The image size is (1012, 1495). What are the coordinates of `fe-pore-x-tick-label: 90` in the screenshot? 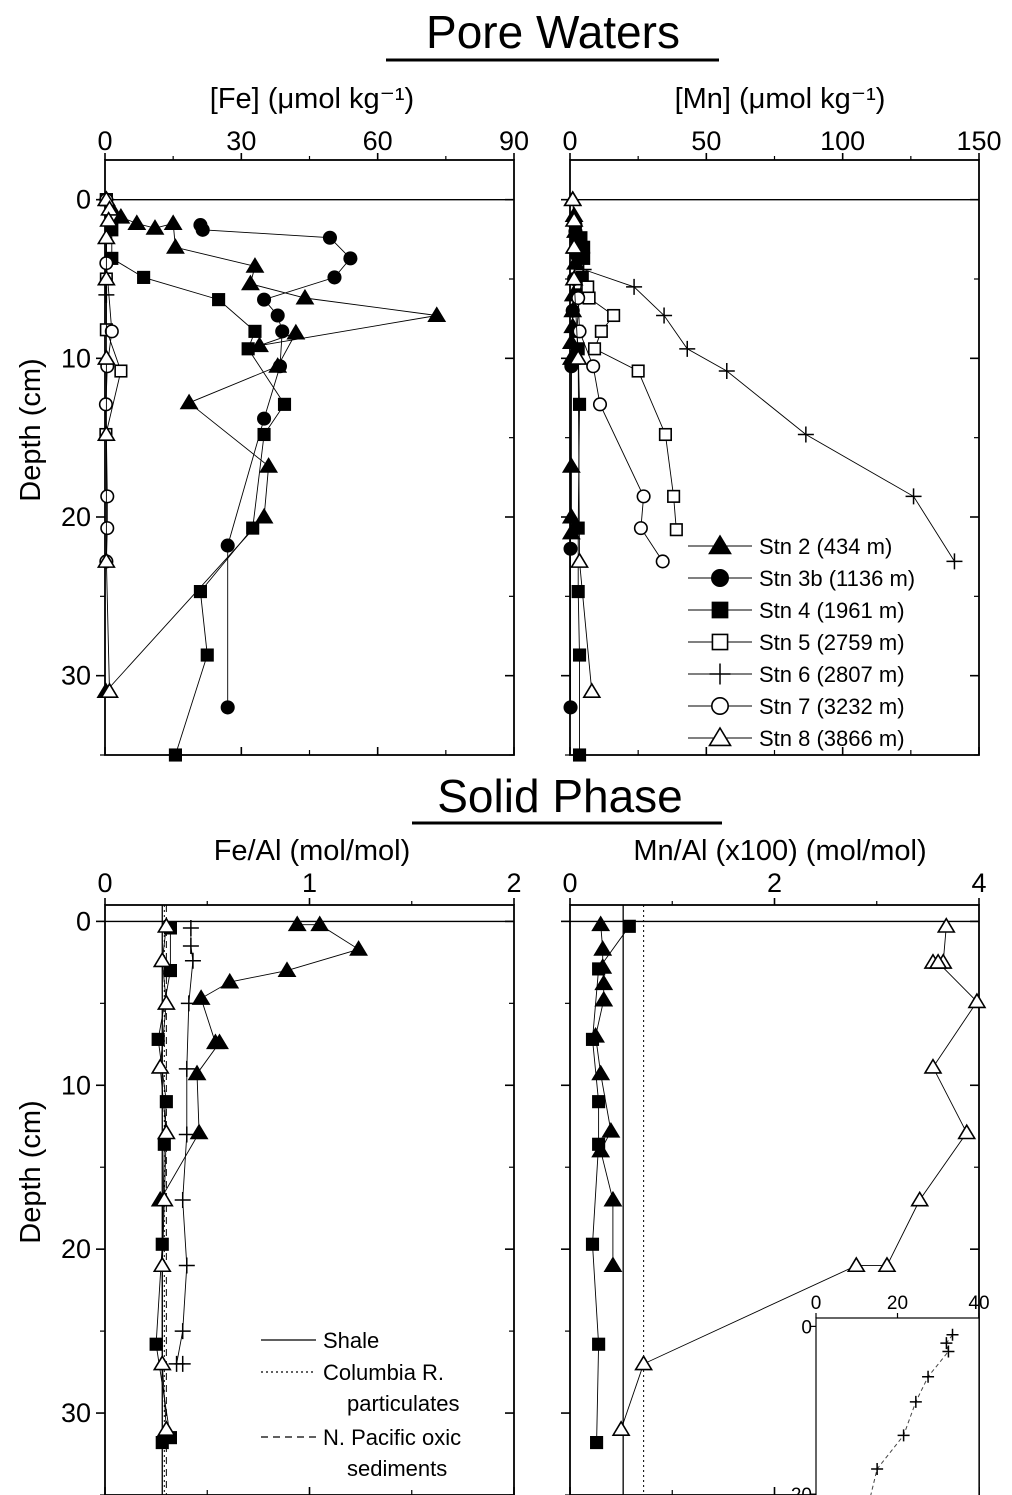 It's located at (514, 141).